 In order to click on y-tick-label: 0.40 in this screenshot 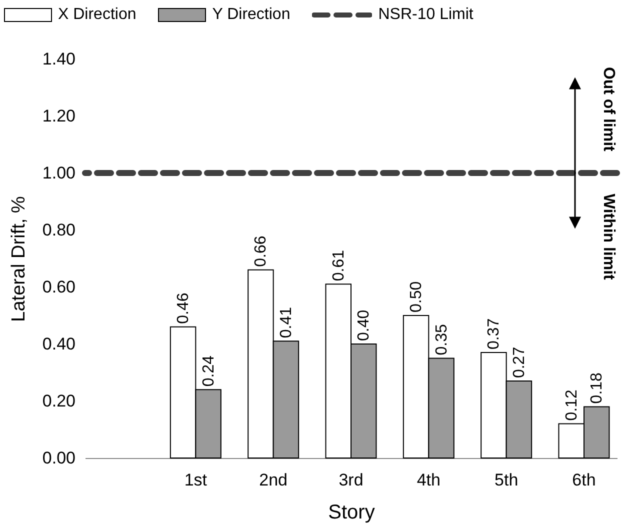, I will do `click(59, 344)`.